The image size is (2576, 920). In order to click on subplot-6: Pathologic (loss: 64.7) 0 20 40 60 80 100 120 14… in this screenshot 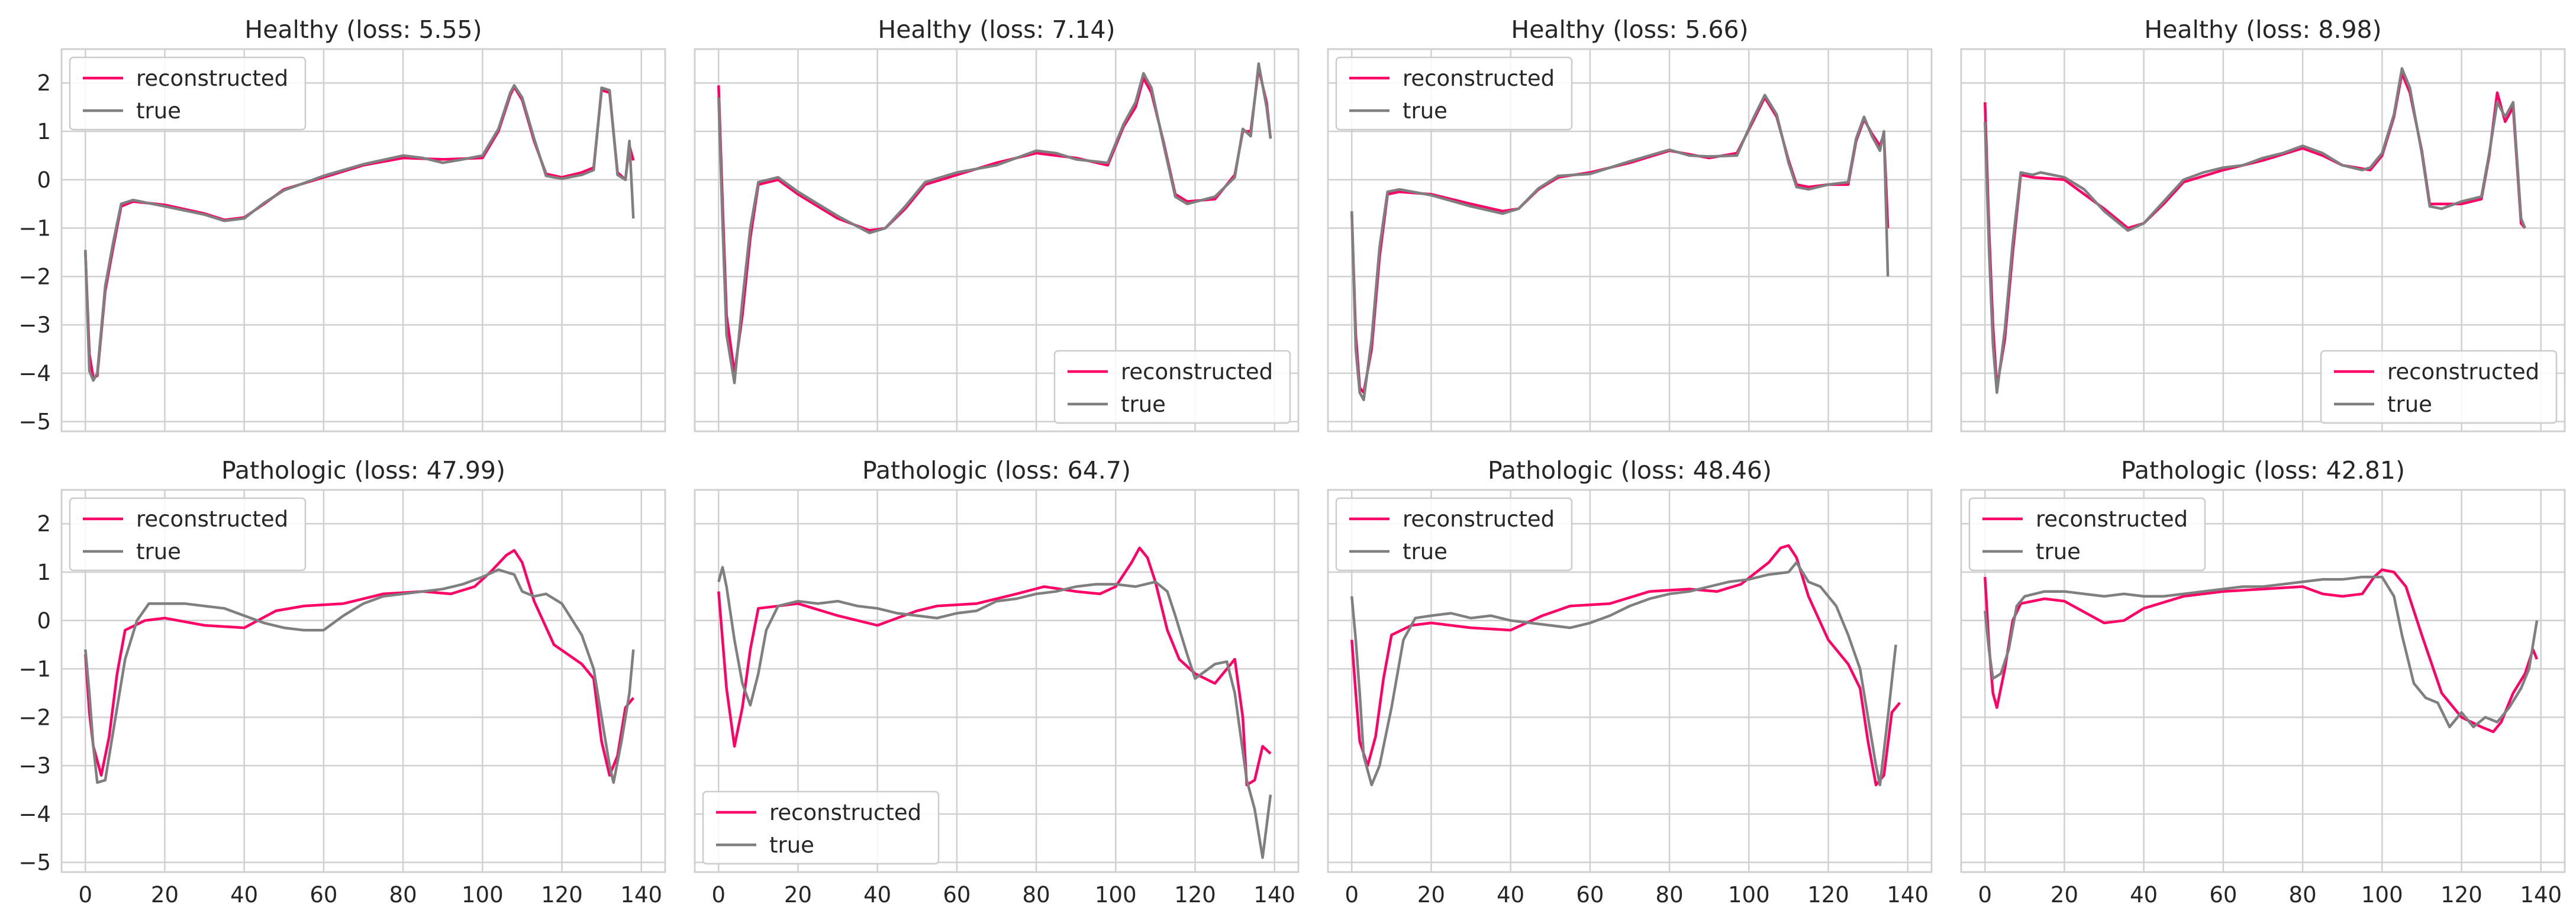, I will do `click(997, 682)`.